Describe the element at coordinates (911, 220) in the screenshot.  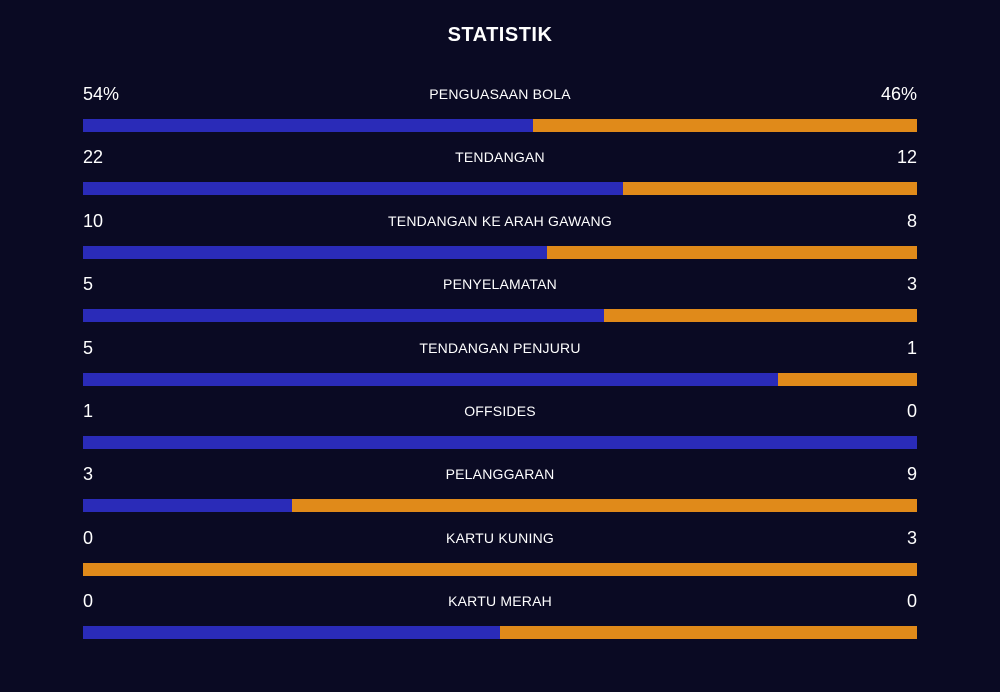
I see `away-value: 8` at that location.